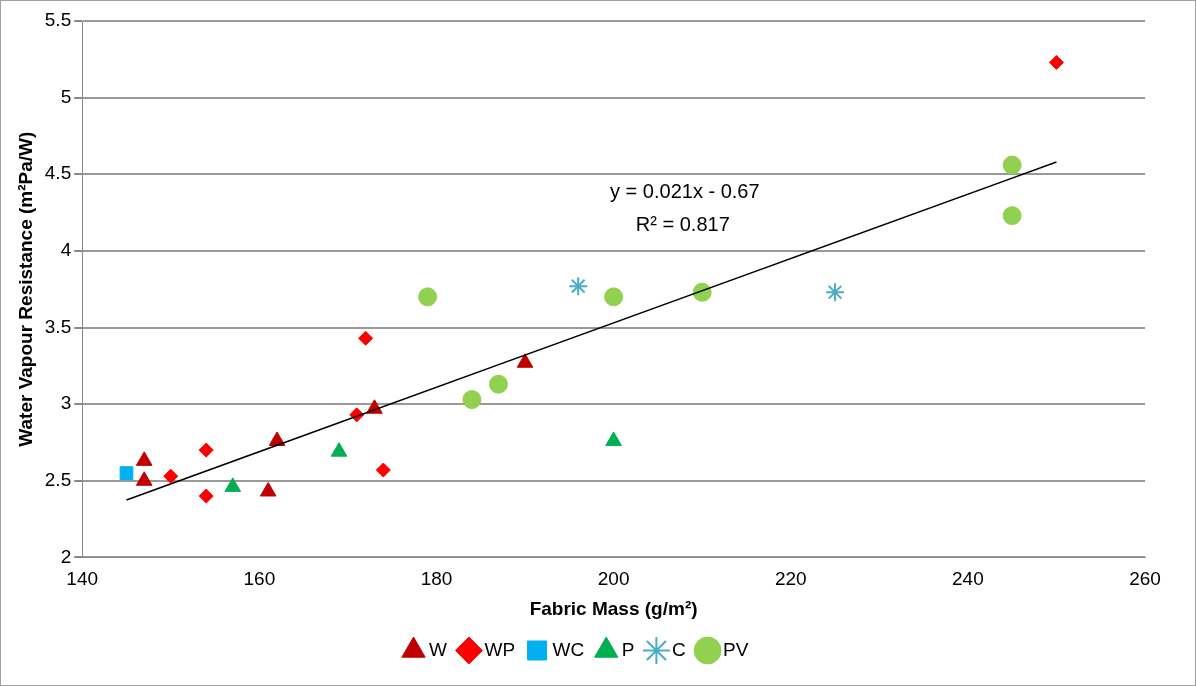 This screenshot has height=686, width=1196. Describe the element at coordinates (736, 649) in the screenshot. I see `legend-label: PV` at that location.